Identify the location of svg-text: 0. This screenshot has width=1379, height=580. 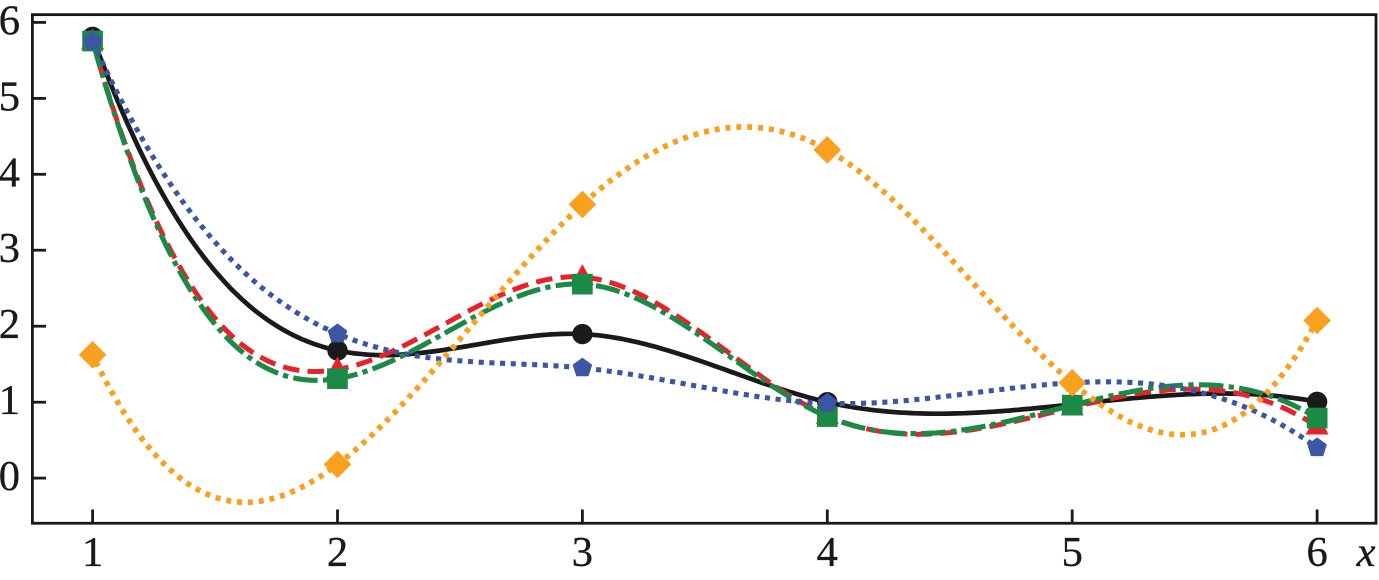
(10, 476).